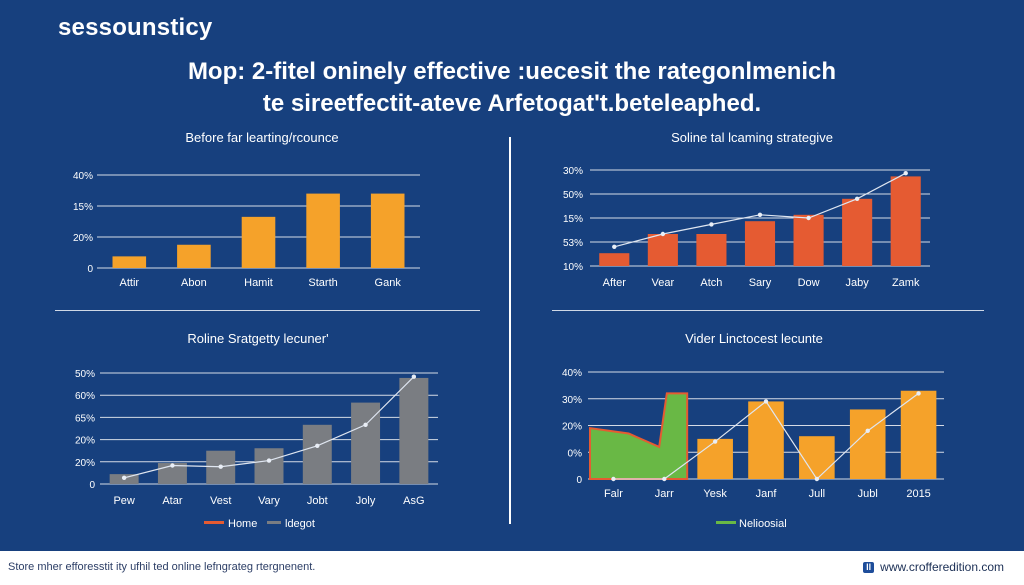  I want to click on footer-url-group: ll www.crofferedition.com, so click(933, 567).